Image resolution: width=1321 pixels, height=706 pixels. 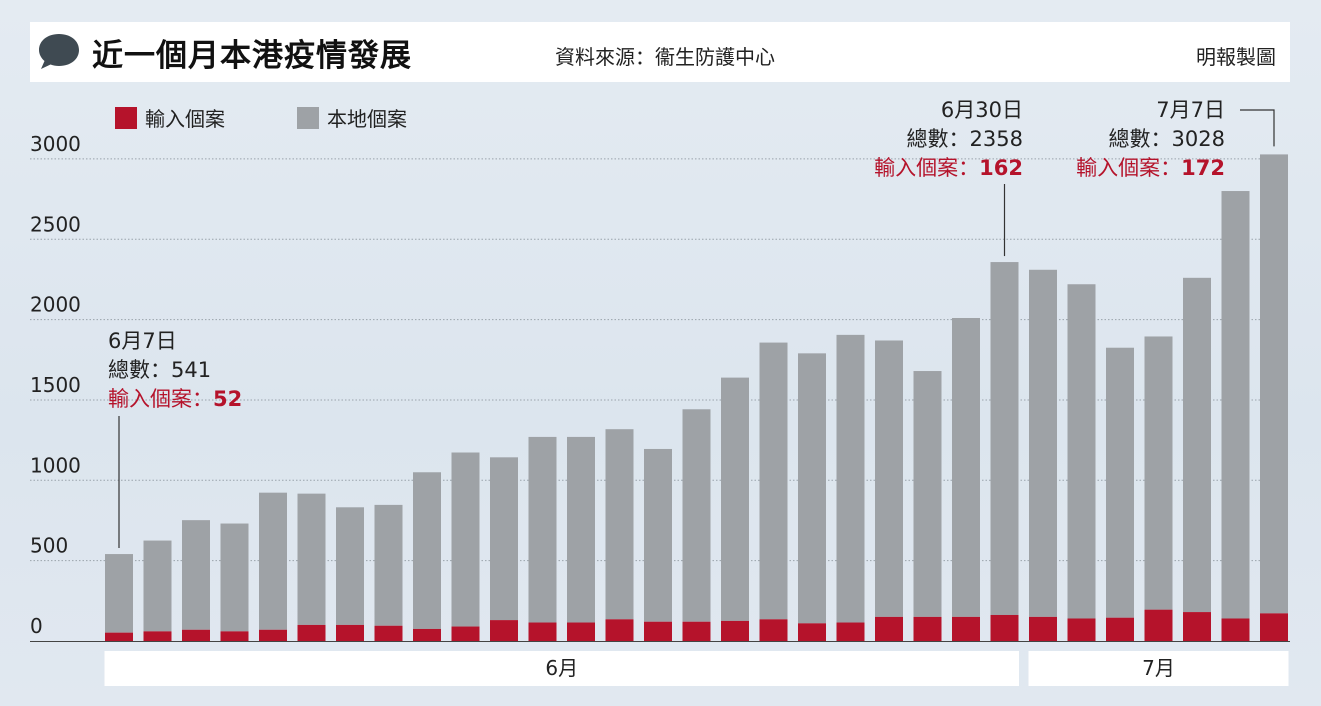 I want to click on annotation-imported: 輸入個案：172, so click(x=1150, y=168).